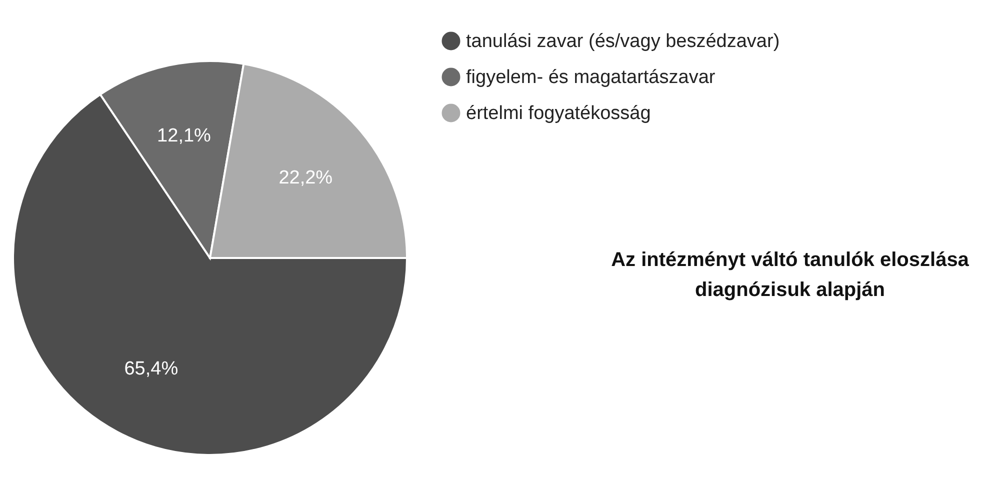 This screenshot has height=489, width=1000. What do you see at coordinates (591, 77) in the screenshot?
I see `legend-label: figyelem- és magatartászavar` at bounding box center [591, 77].